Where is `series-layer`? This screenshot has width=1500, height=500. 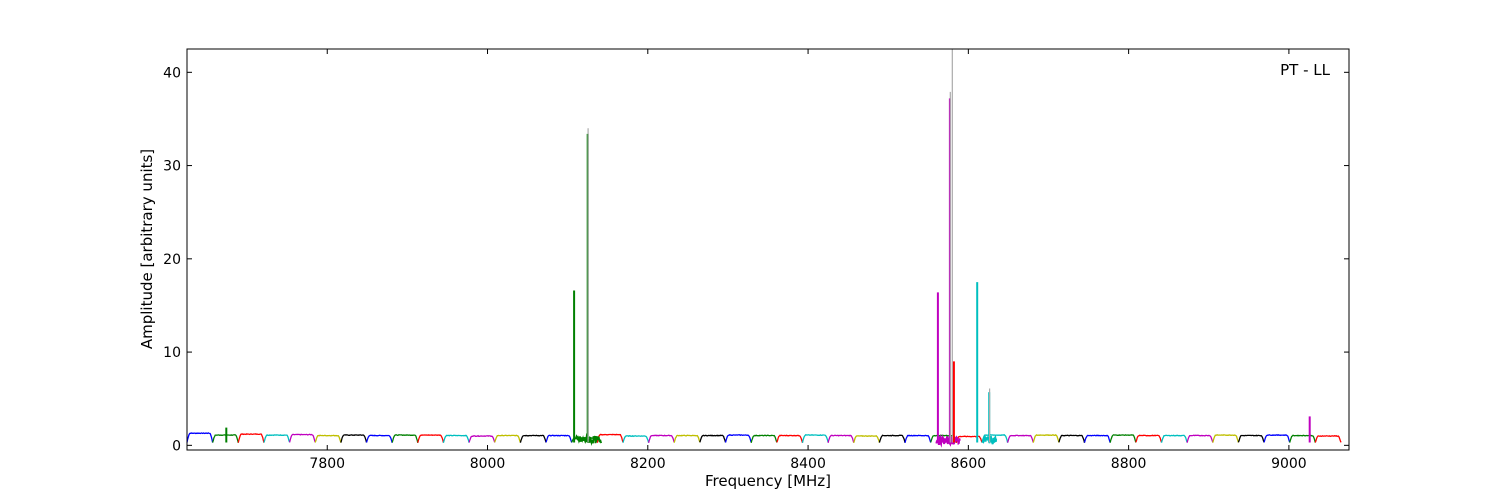
series-layer is located at coordinates (764, 440).